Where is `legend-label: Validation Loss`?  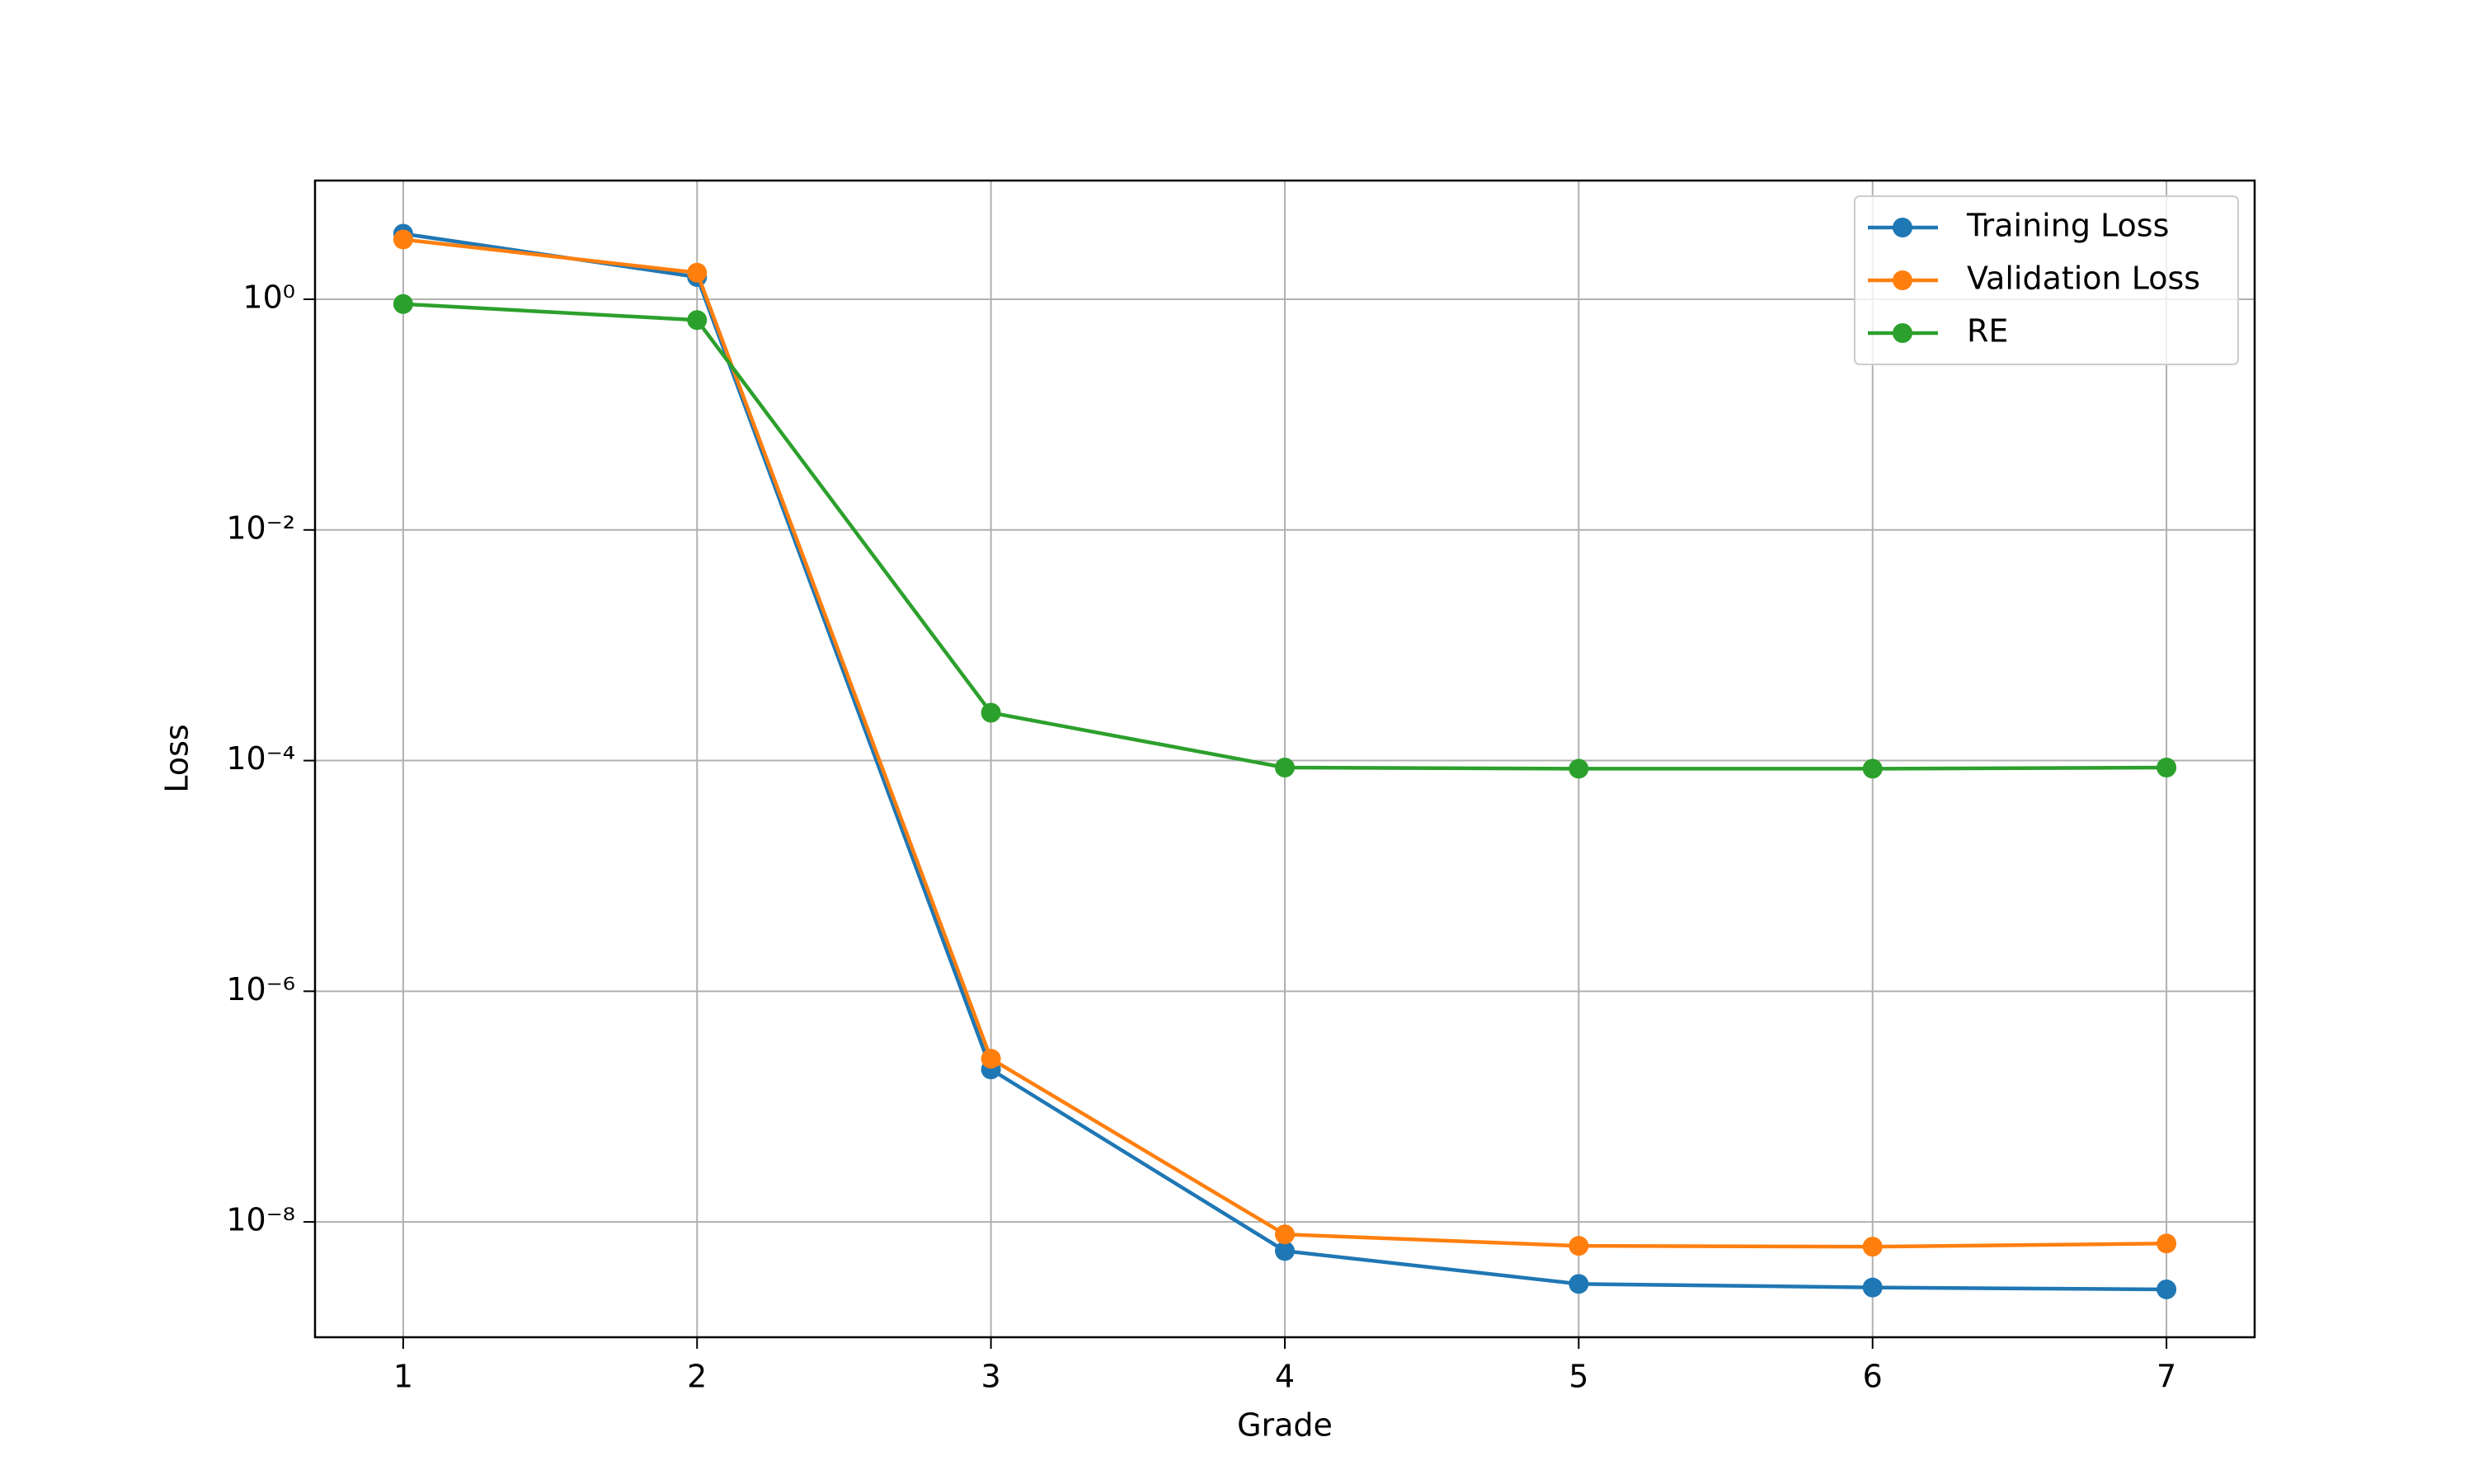 legend-label: Validation Loss is located at coordinates (2083, 279).